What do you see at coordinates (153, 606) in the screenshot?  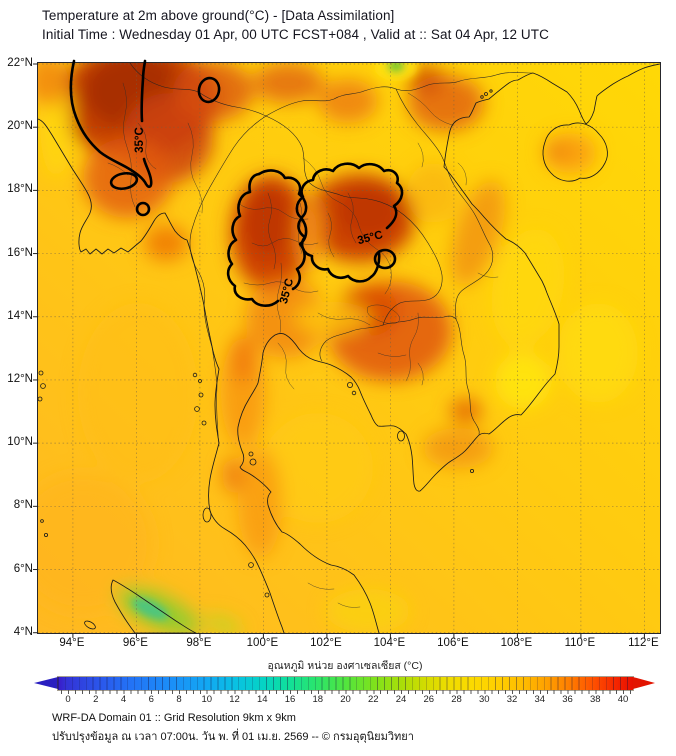 I see `sumatra-coast` at bounding box center [153, 606].